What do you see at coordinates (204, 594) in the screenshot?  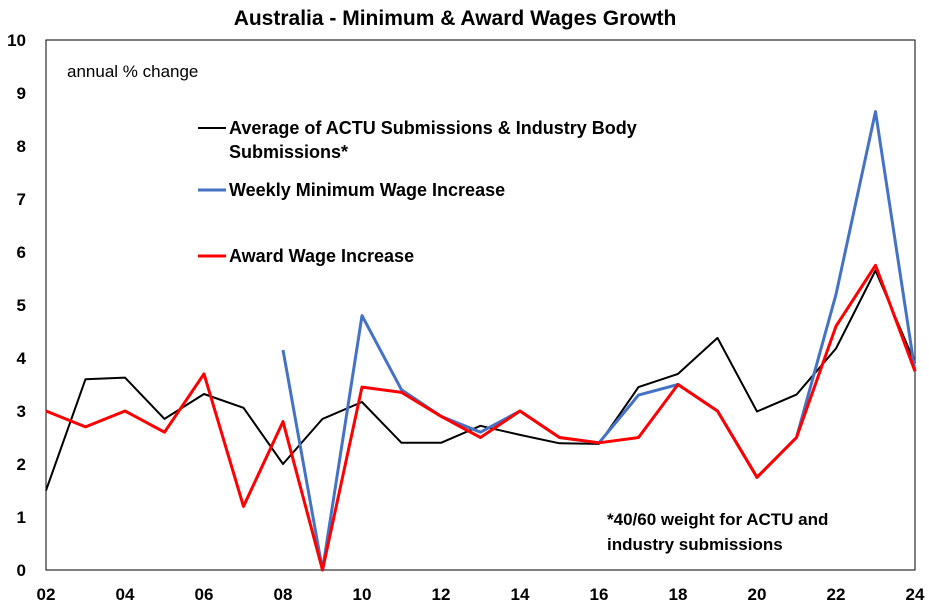 I see `x-tick-label: 06` at bounding box center [204, 594].